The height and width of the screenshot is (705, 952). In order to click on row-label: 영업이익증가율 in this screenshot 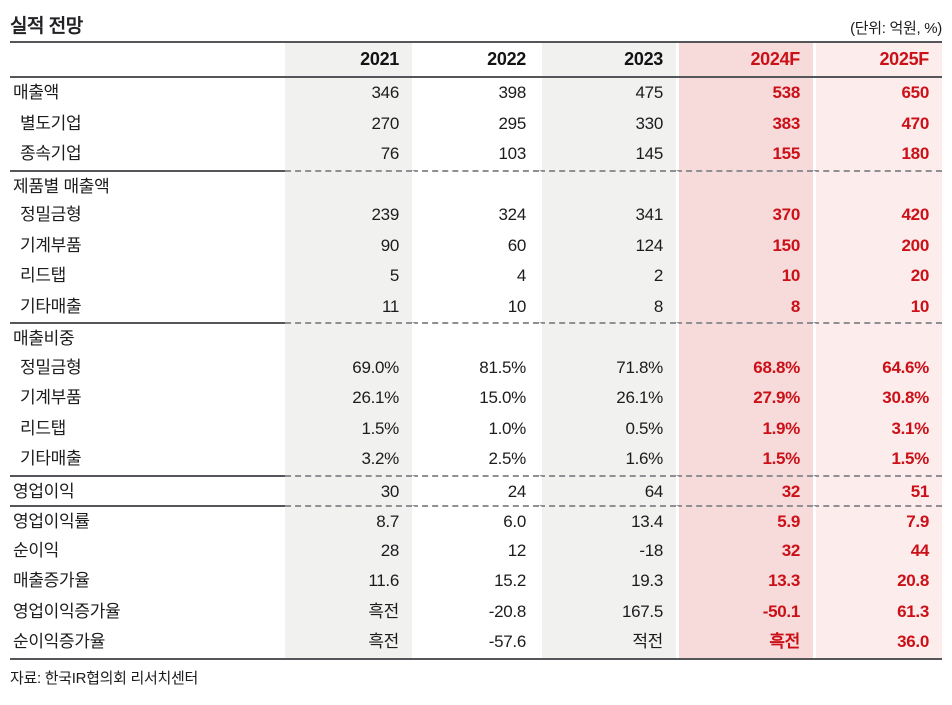, I will do `click(67, 611)`.